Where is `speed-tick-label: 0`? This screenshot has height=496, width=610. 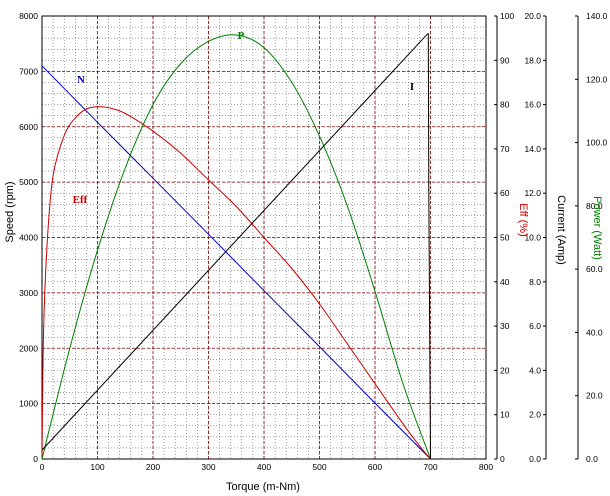
speed-tick-label: 0 is located at coordinates (35, 459).